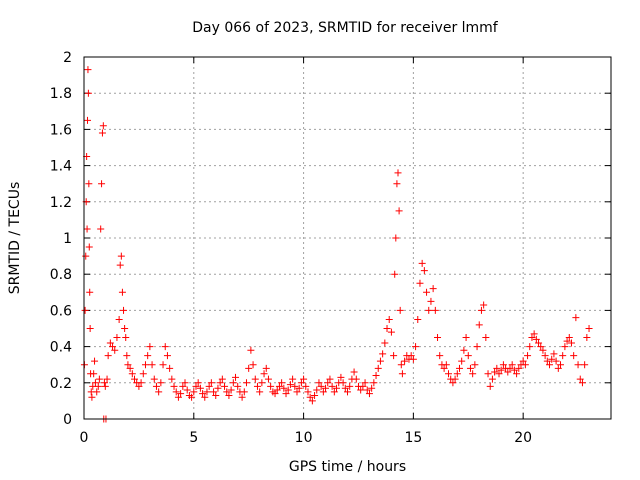 Image resolution: width=640 pixels, height=480 pixels. What do you see at coordinates (15, 238) in the screenshot?
I see `y-axis-label: SRMTID / TECUs` at bounding box center [15, 238].